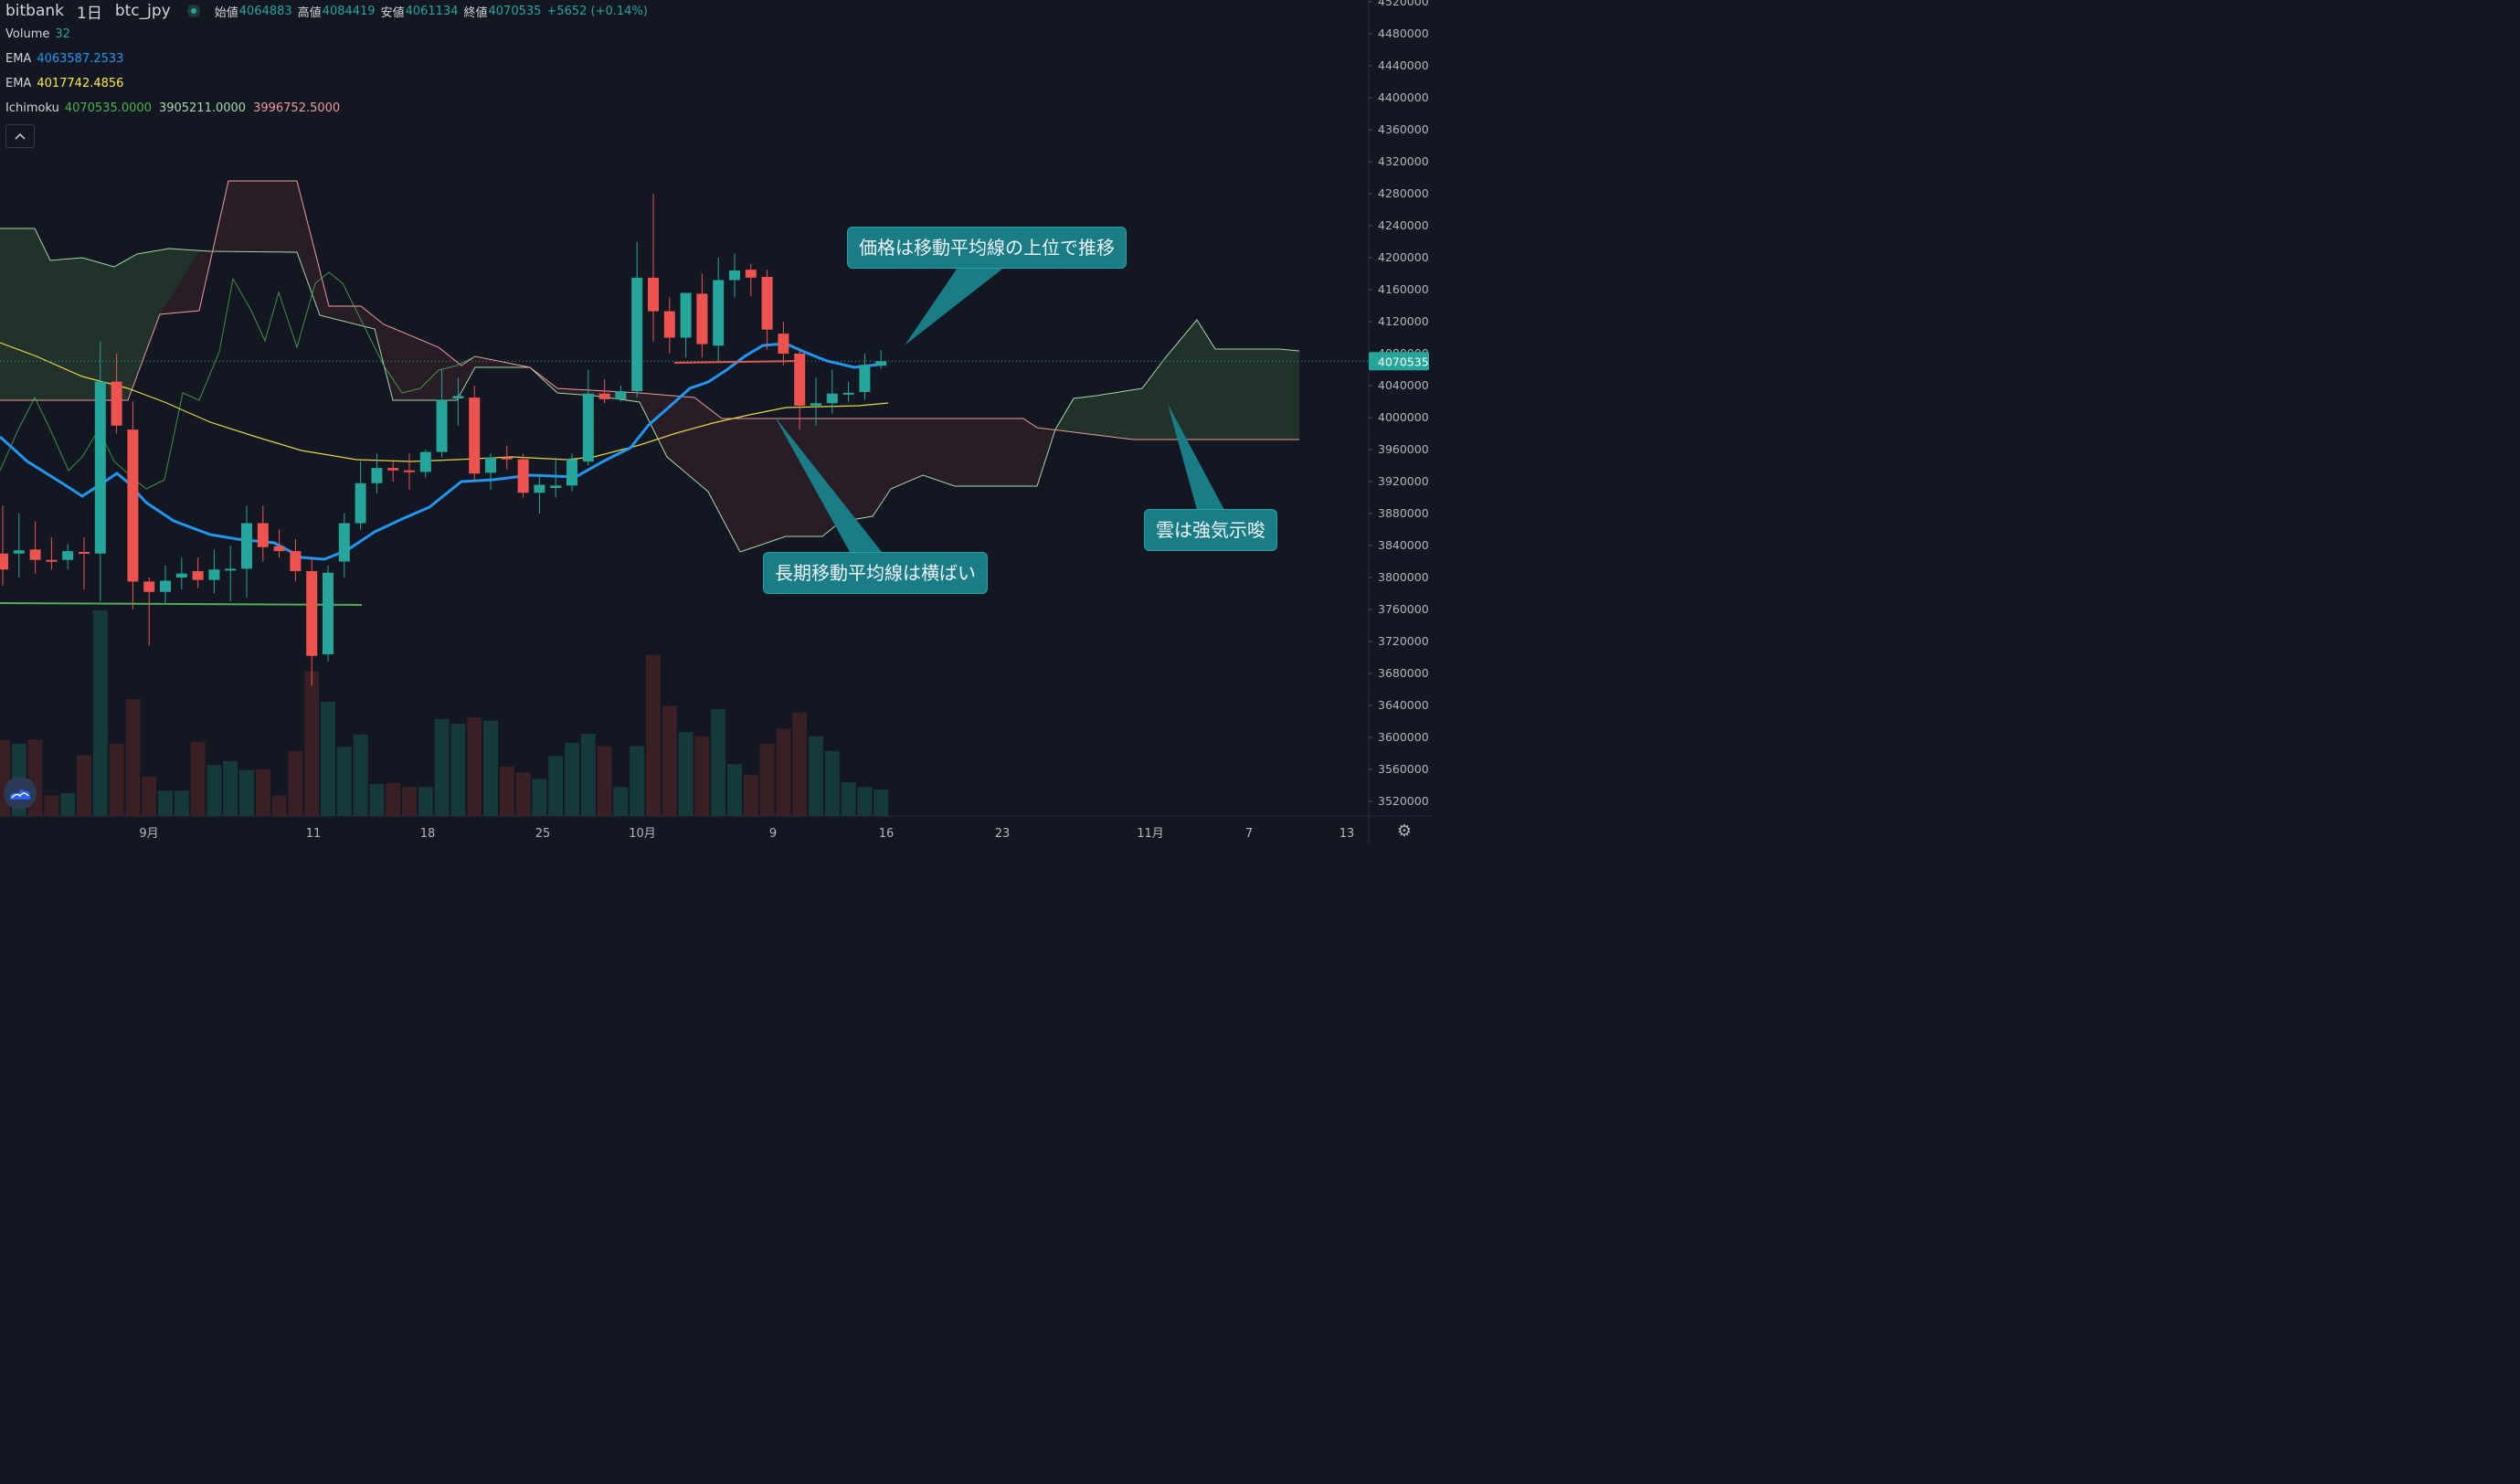 This screenshot has height=1484, width=2520. Describe the element at coordinates (1403, 449) in the screenshot. I see `price-tick-label: 3960000` at that location.